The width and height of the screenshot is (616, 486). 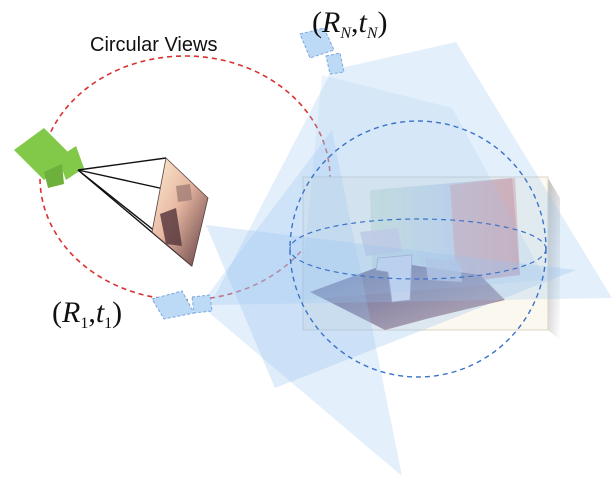 I want to click on pose-label-n: (RN,tN), so click(x=350, y=24).